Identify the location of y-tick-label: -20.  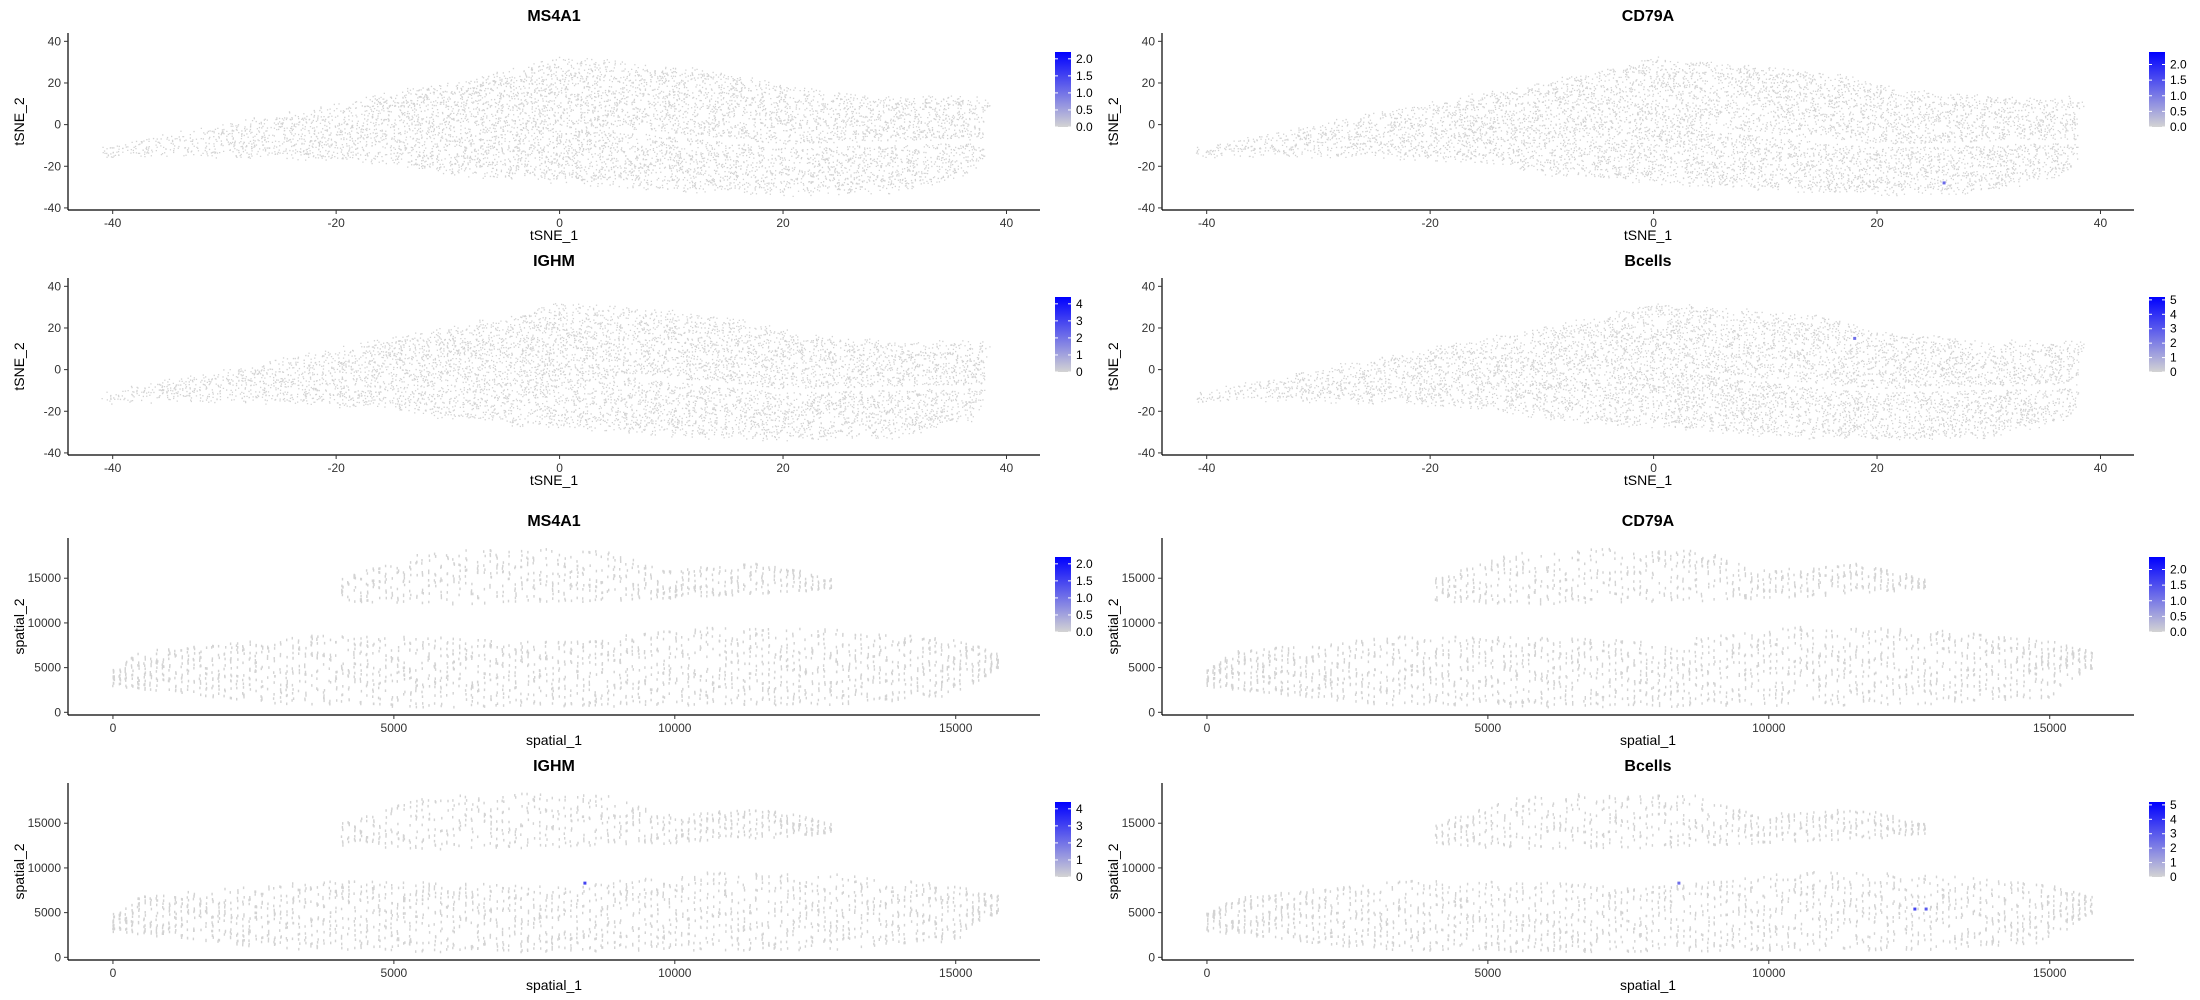
(53, 411).